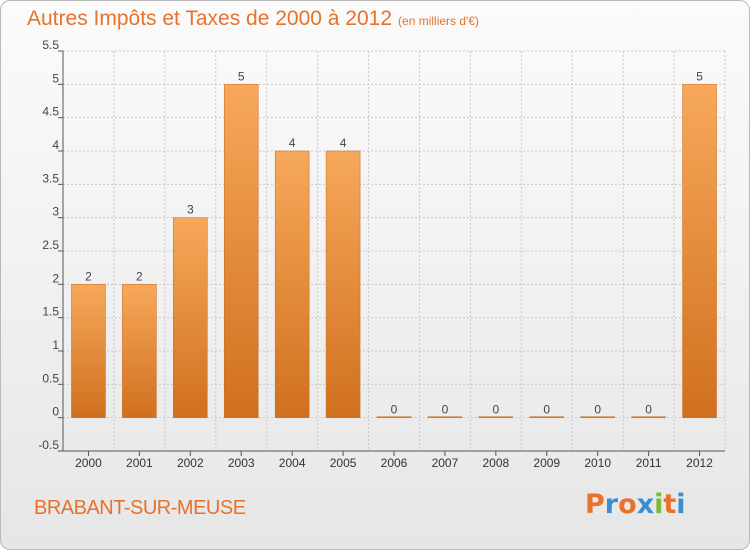  Describe the element at coordinates (140, 508) in the screenshot. I see `place-name: BRABANT-SUR-MEUSE` at that location.